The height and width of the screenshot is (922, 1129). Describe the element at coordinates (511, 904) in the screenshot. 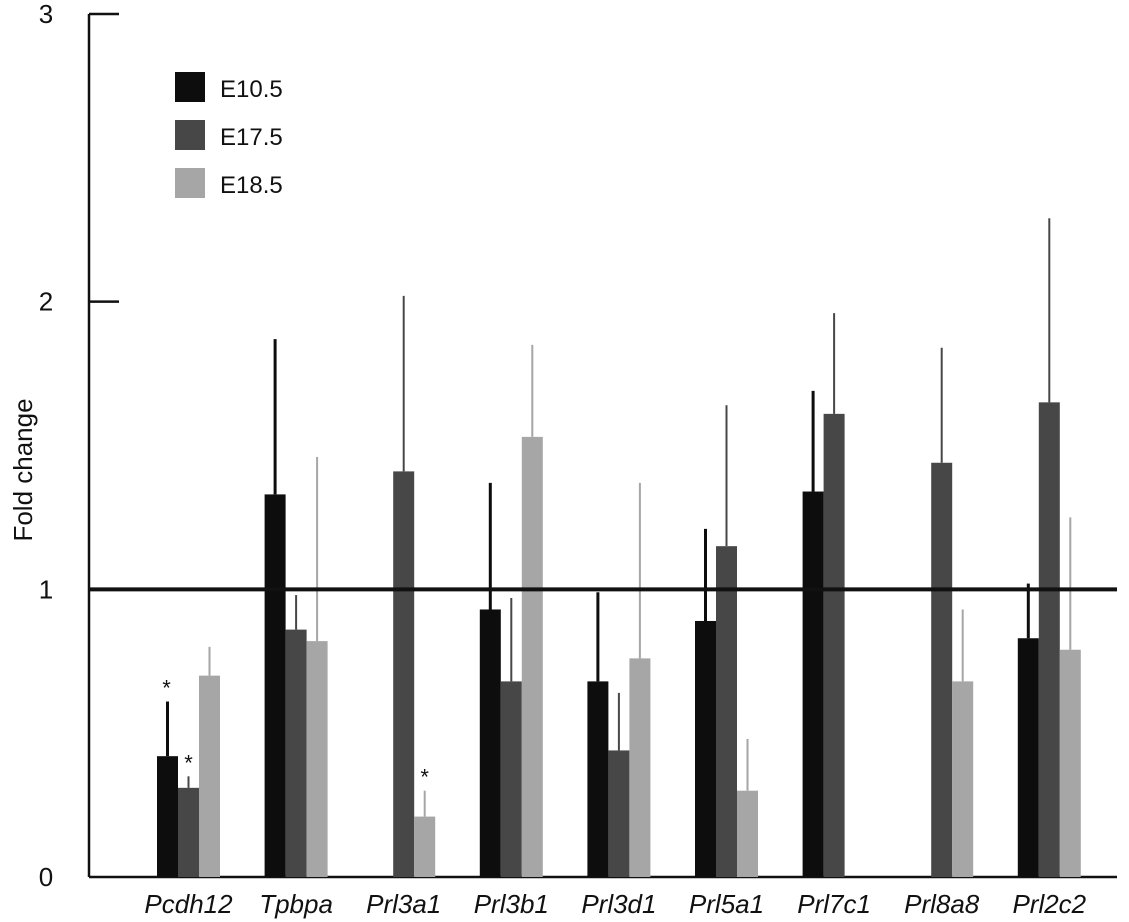

I see `category-label-Prl3b1: Prl3b1` at that location.